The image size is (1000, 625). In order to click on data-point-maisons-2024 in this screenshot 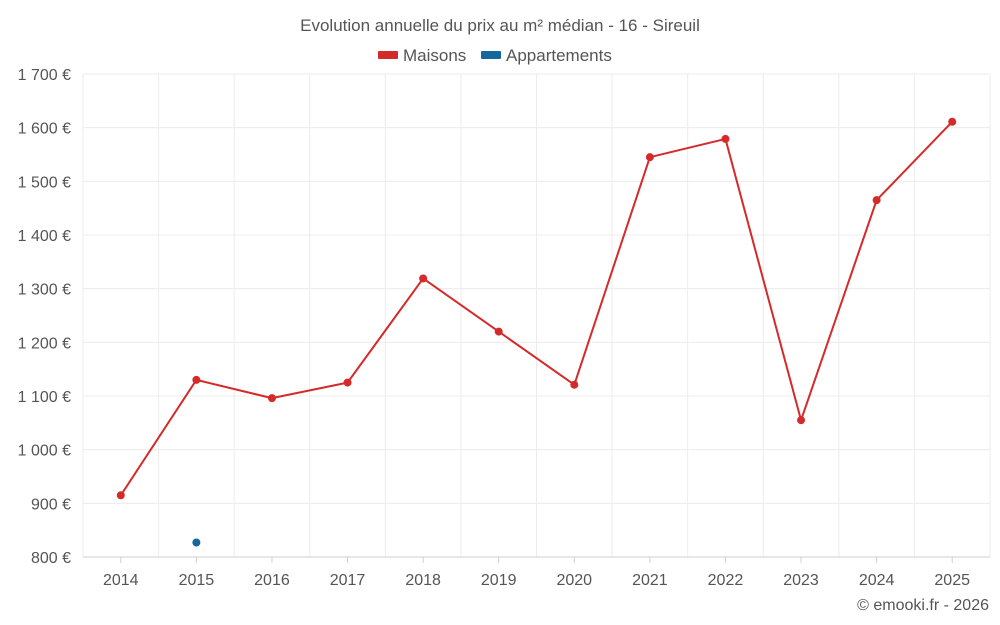, I will do `click(876, 200)`.